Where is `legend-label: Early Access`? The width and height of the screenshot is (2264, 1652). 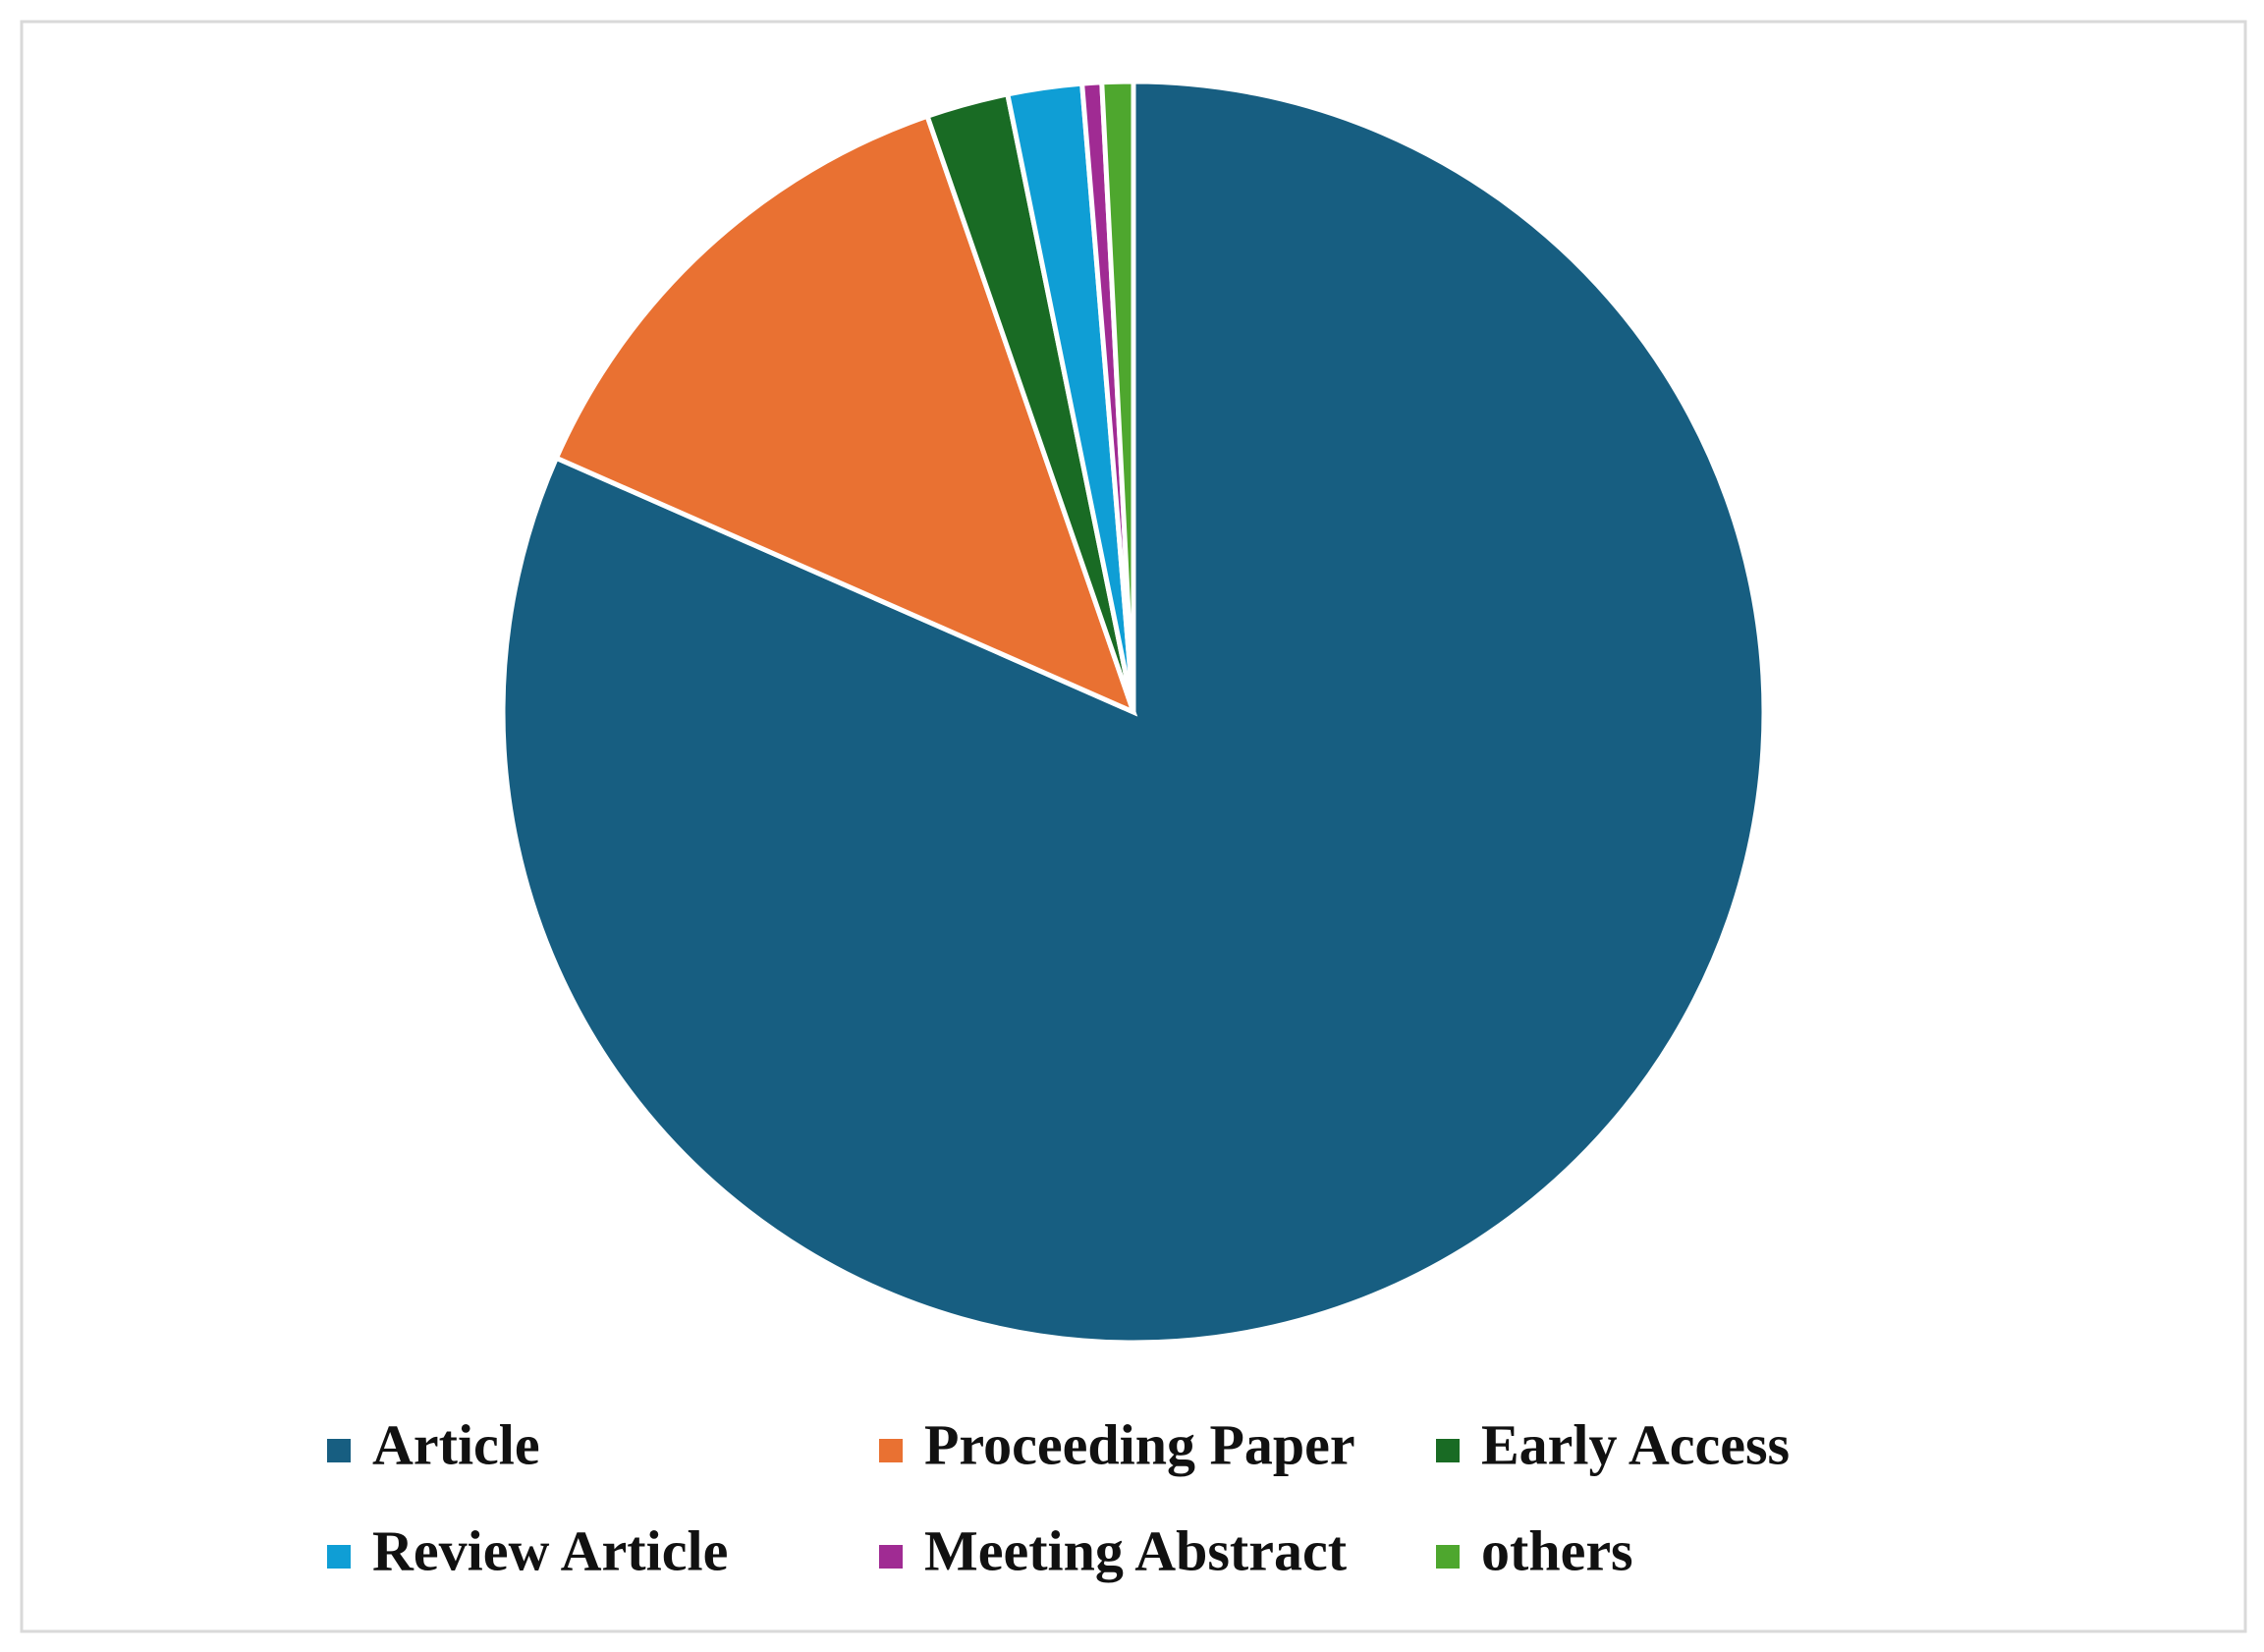
legend-label: Early Access is located at coordinates (1635, 1444).